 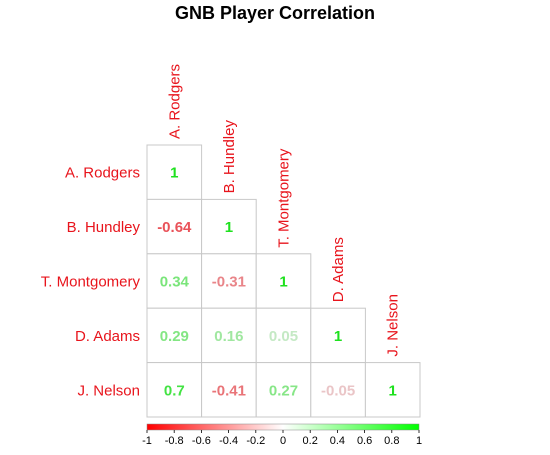 I want to click on cell-value: 0.29, so click(x=174, y=336).